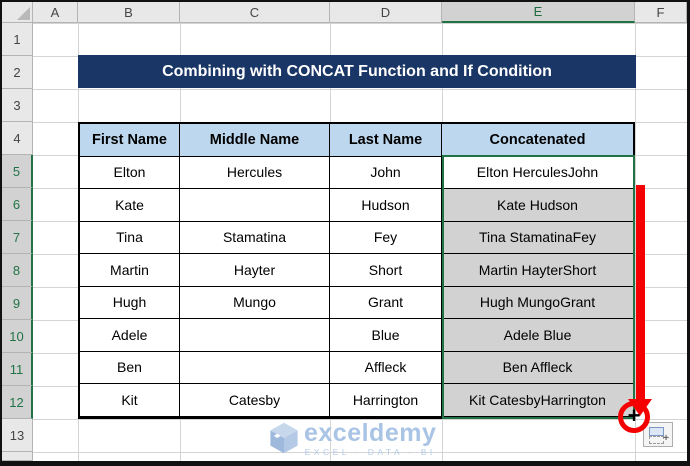  What do you see at coordinates (255, 172) in the screenshot?
I see `cell-C5: Hercules` at bounding box center [255, 172].